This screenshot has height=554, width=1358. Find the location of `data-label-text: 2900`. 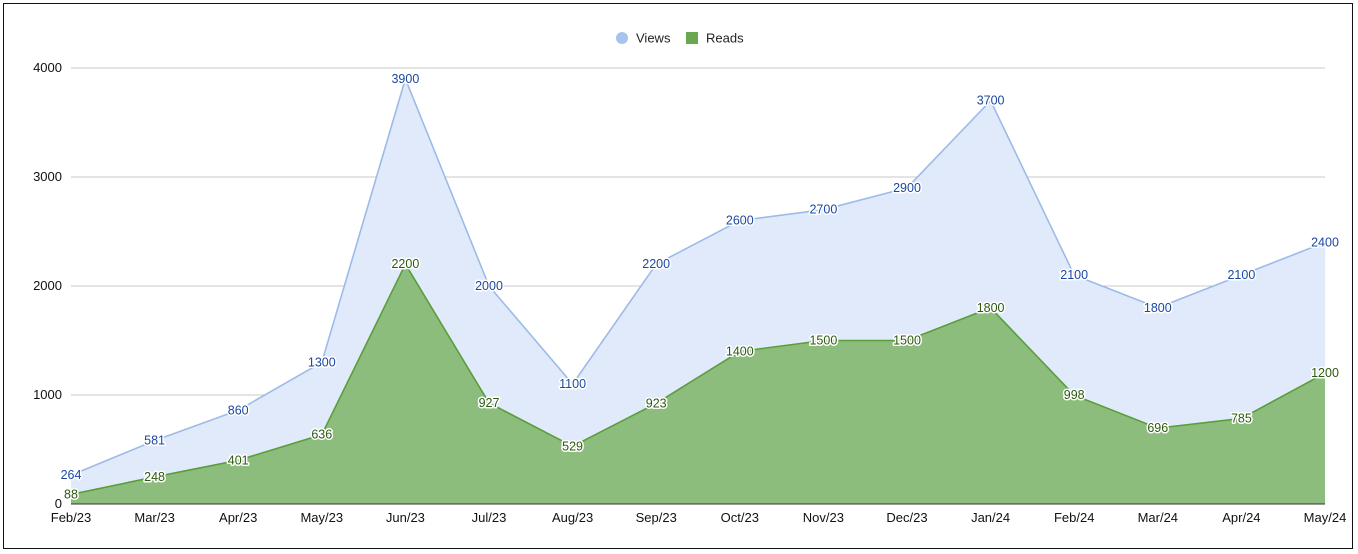

data-label-text: 2900 is located at coordinates (907, 188).